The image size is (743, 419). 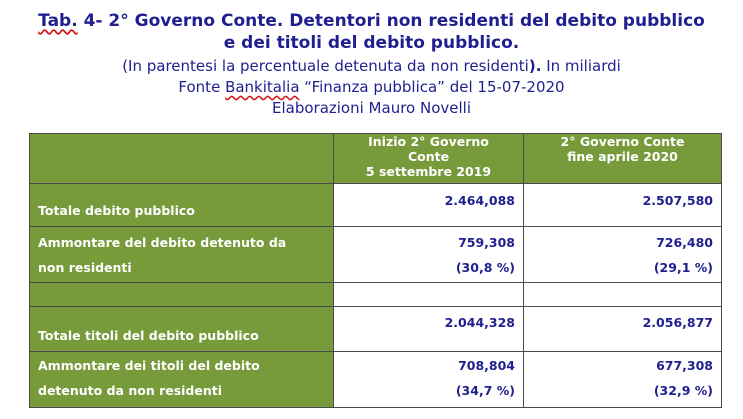 What do you see at coordinates (622, 141) in the screenshot?
I see `header-col2-line: 2° Governo Conte` at bounding box center [622, 141].